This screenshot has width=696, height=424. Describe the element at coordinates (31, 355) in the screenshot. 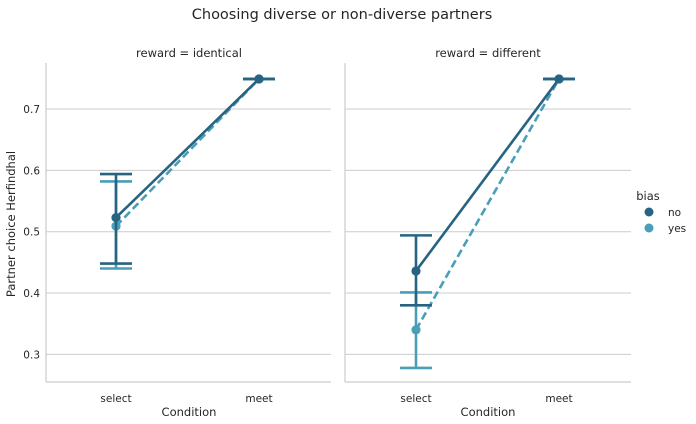

I see `y-tick-label: 0.3` at that location.